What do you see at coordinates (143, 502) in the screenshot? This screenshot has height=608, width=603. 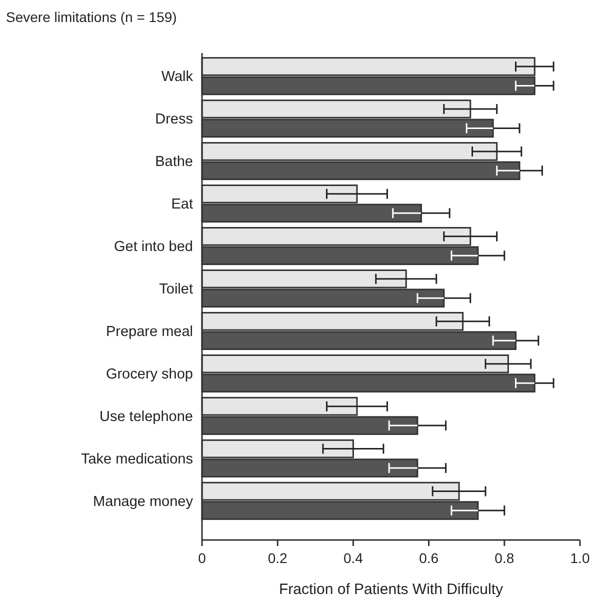 I see `y-tick-label: Manage money` at bounding box center [143, 502].